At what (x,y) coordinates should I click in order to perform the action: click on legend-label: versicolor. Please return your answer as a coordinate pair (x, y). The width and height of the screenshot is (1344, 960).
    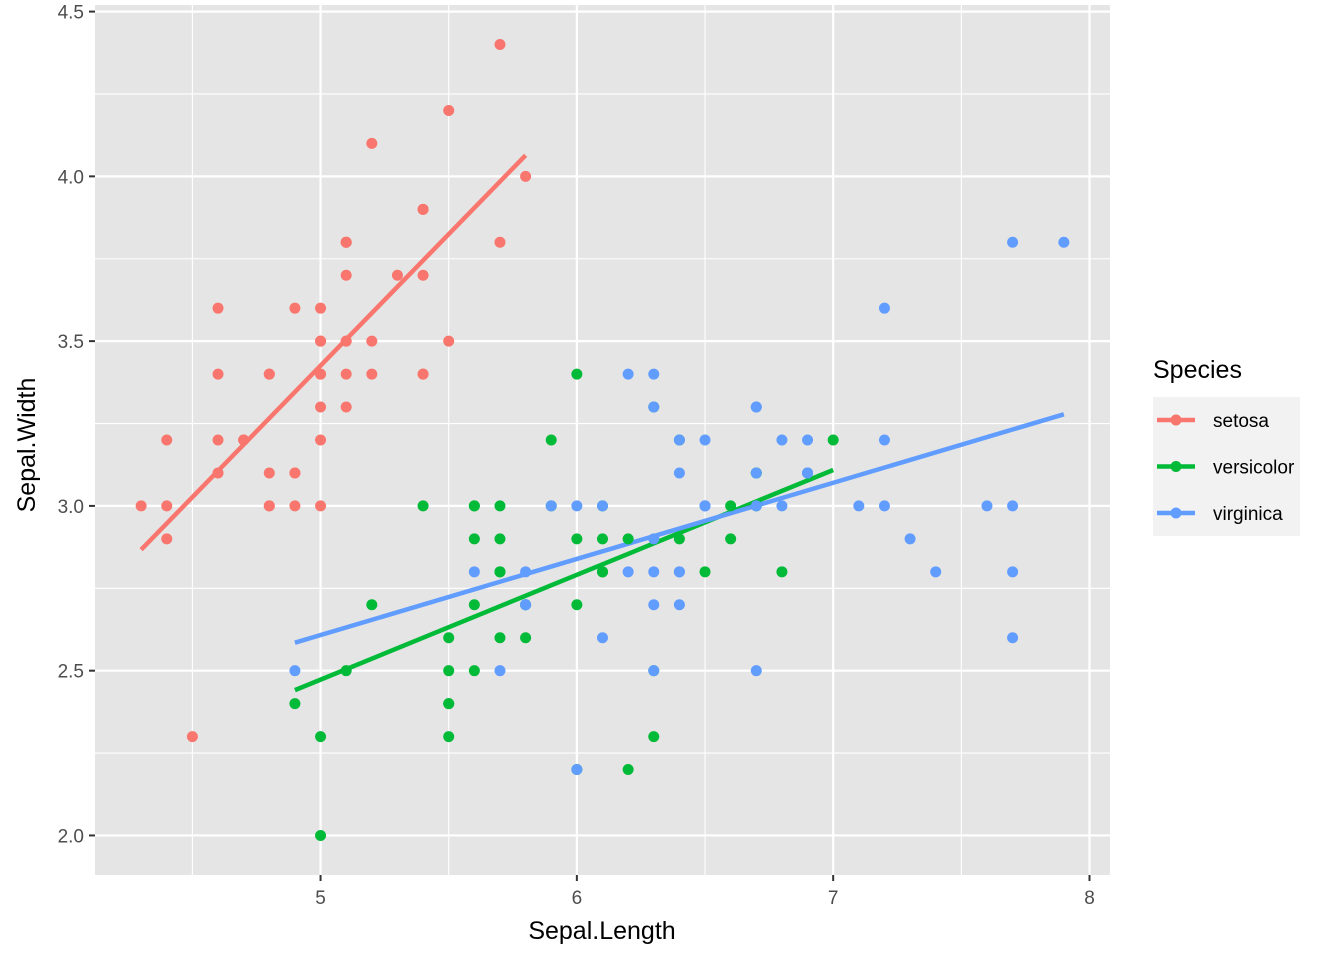
    Looking at the image, I should click on (1254, 468).